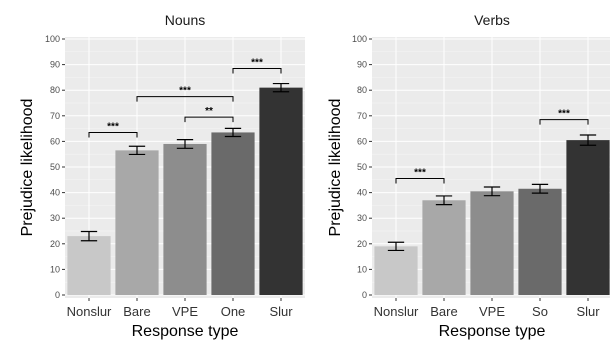  Describe the element at coordinates (492, 20) in the screenshot. I see `panel-title: Verbs` at that location.